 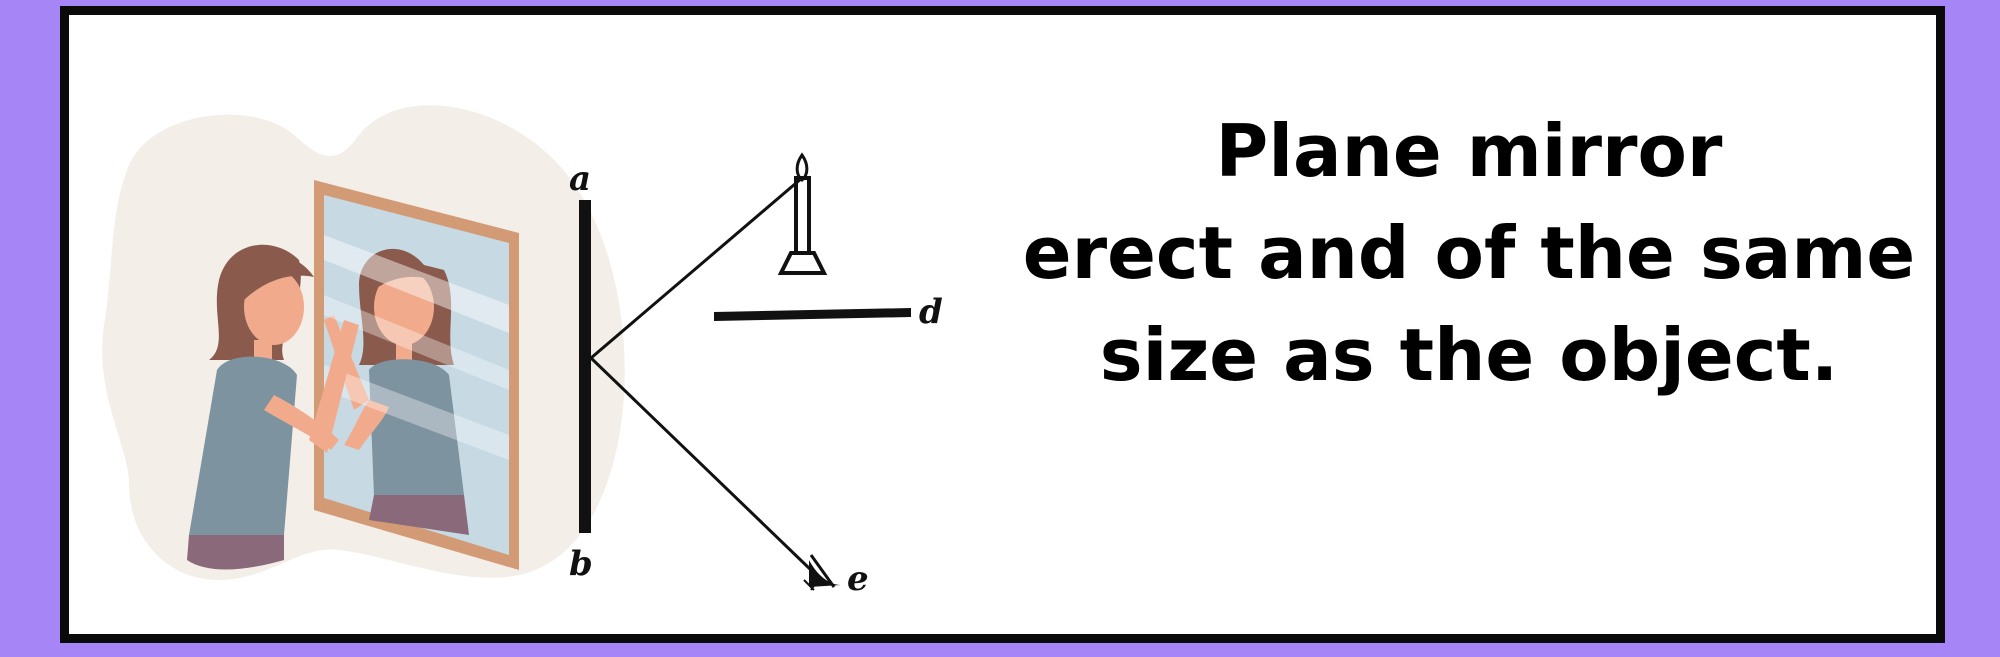 What do you see at coordinates (931, 312) in the screenshot?
I see `label-d: d` at bounding box center [931, 312].